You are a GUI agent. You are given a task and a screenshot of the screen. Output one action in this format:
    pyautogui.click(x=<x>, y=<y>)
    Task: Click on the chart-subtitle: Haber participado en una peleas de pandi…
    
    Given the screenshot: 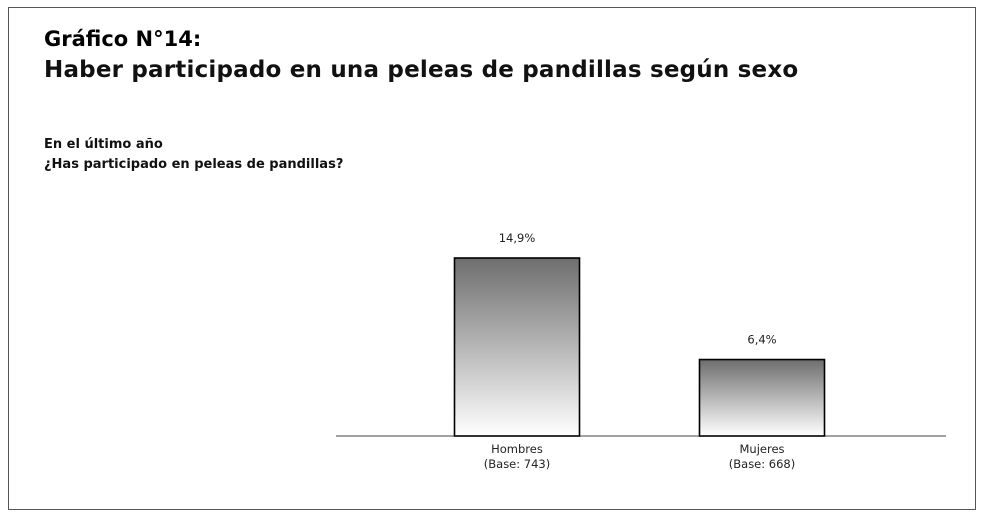 What is the action you would take?
    pyautogui.click(x=421, y=70)
    